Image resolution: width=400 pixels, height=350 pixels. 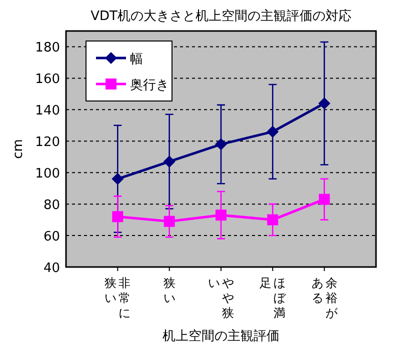 I want to click on y-axis-title: cm, so click(x=18, y=149).